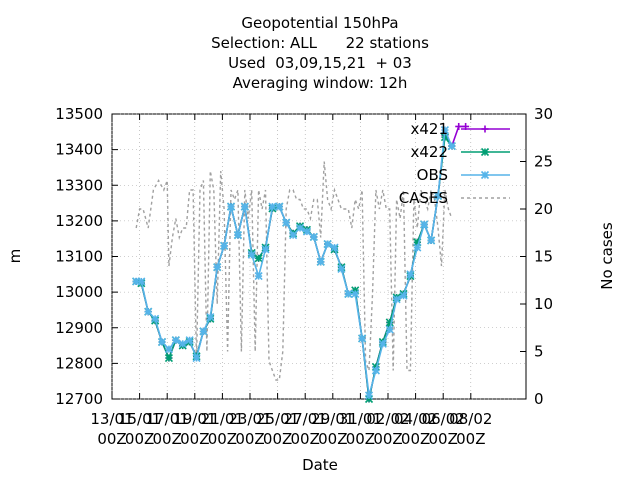 The height and width of the screenshot is (480, 640). I want to click on x-axis-label: Date, so click(320, 465).